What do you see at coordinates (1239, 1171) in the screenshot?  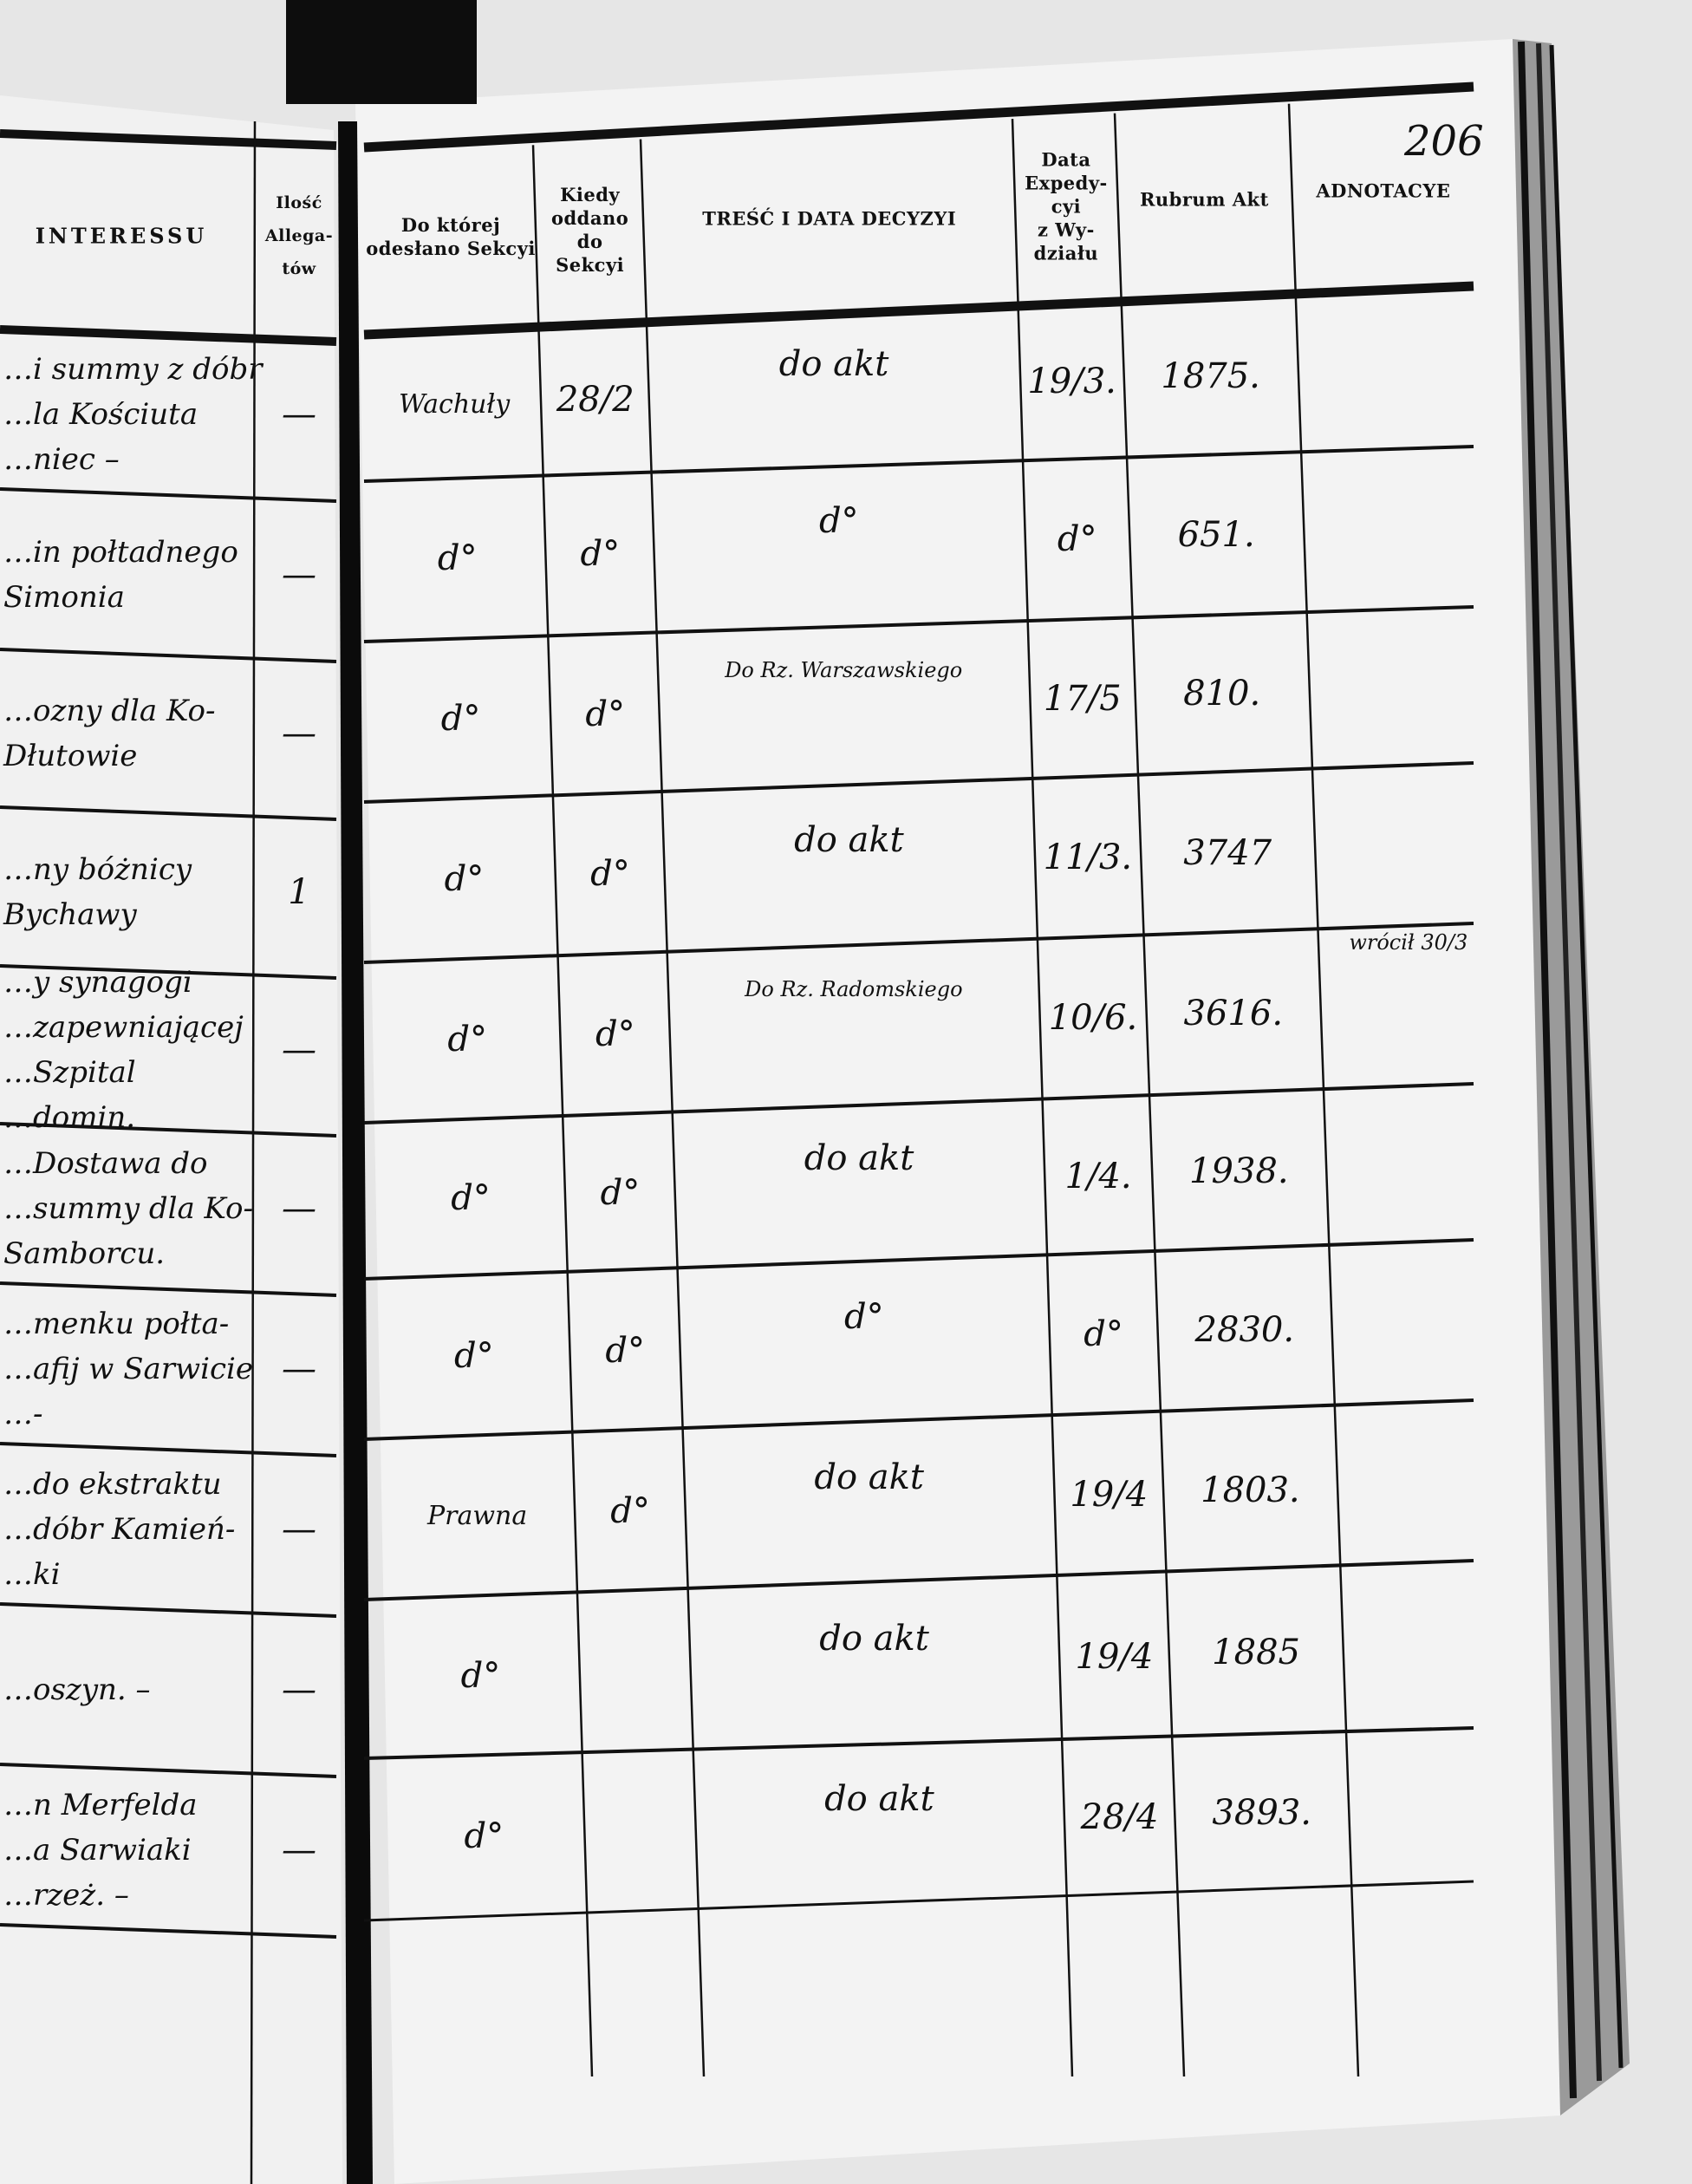 I see `cell-rubrum: 1938.` at bounding box center [1239, 1171].